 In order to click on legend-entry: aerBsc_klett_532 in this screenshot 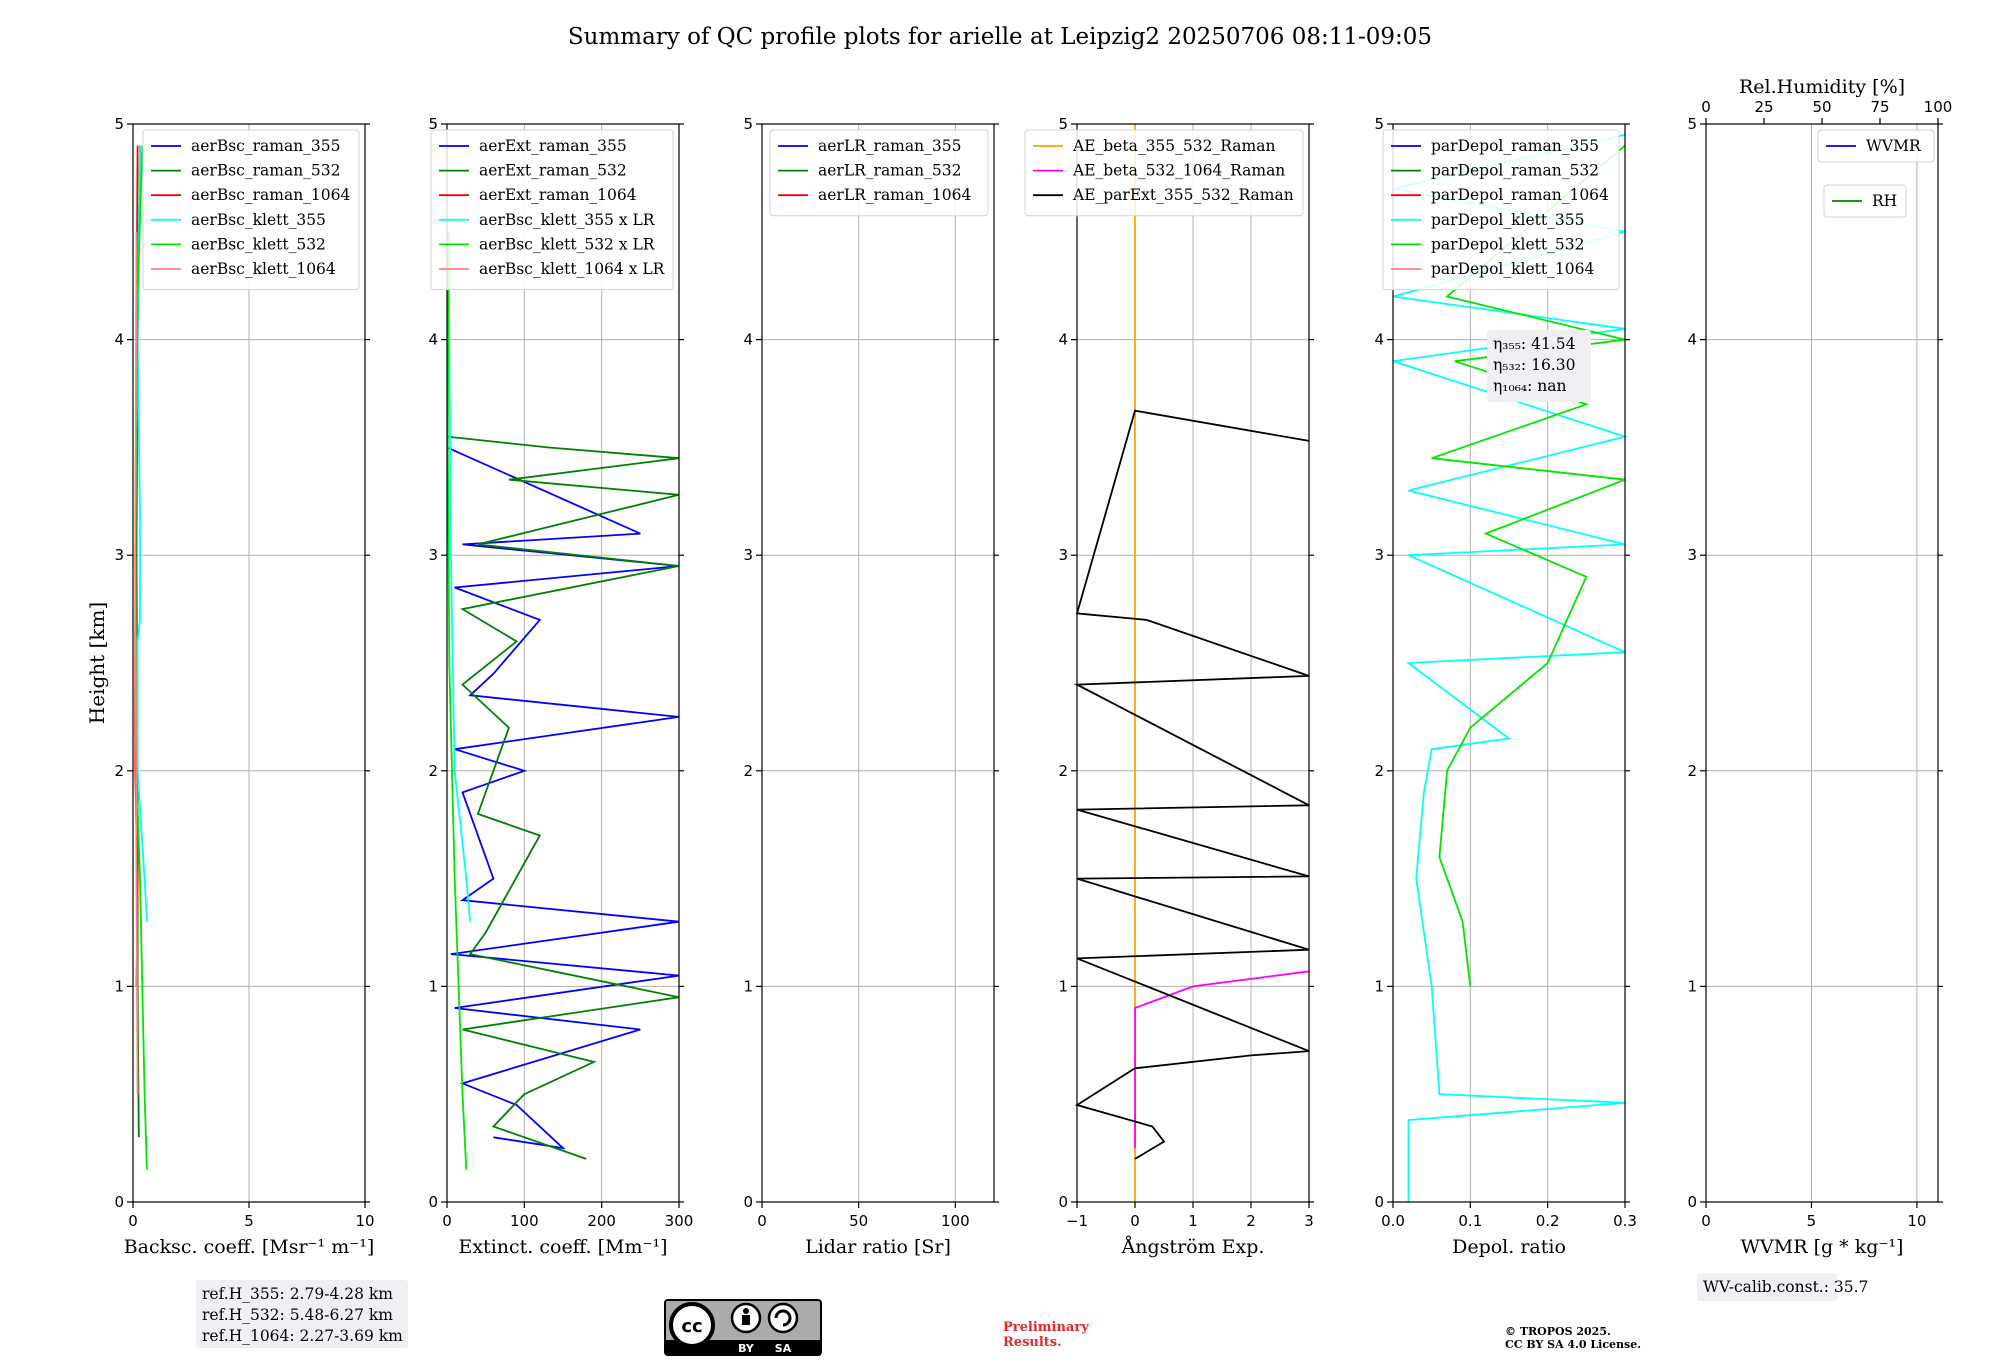, I will do `click(258, 244)`.